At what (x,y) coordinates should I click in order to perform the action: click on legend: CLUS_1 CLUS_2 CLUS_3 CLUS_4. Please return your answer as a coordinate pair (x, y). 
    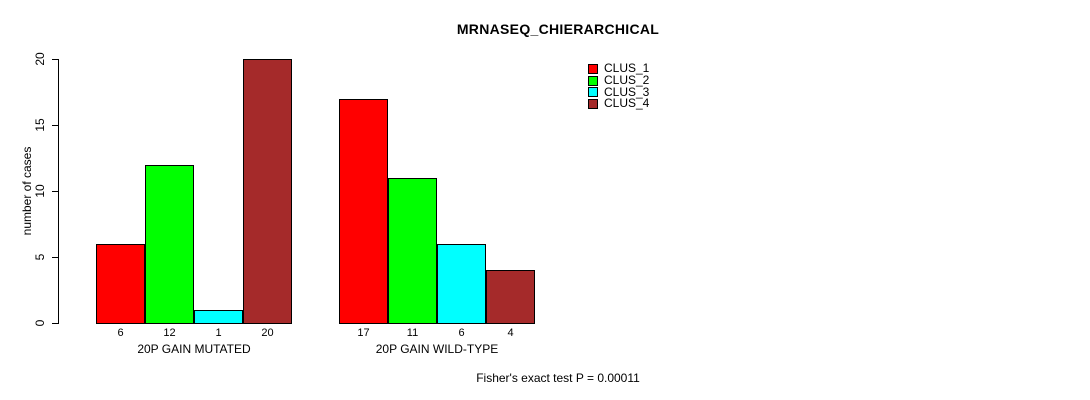
    Looking at the image, I should click on (619, 86).